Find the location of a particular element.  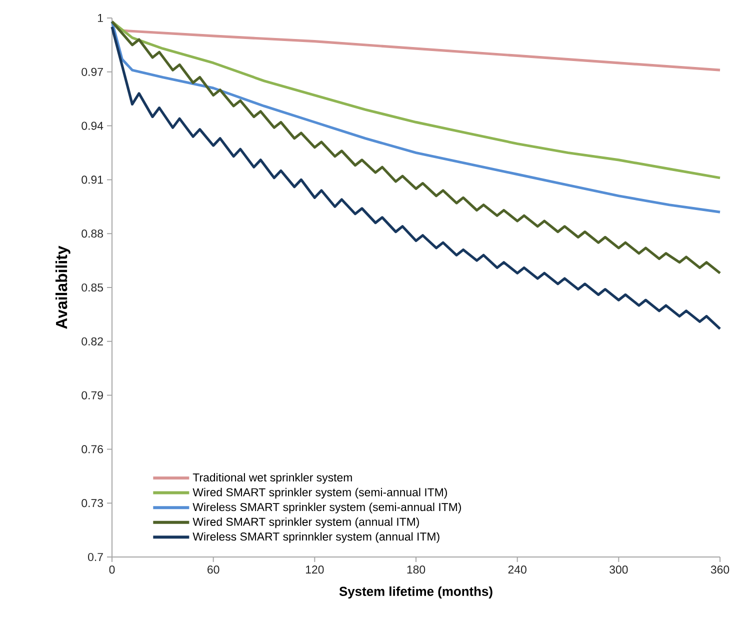

y-tick-label: 0.94 is located at coordinates (93, 126).